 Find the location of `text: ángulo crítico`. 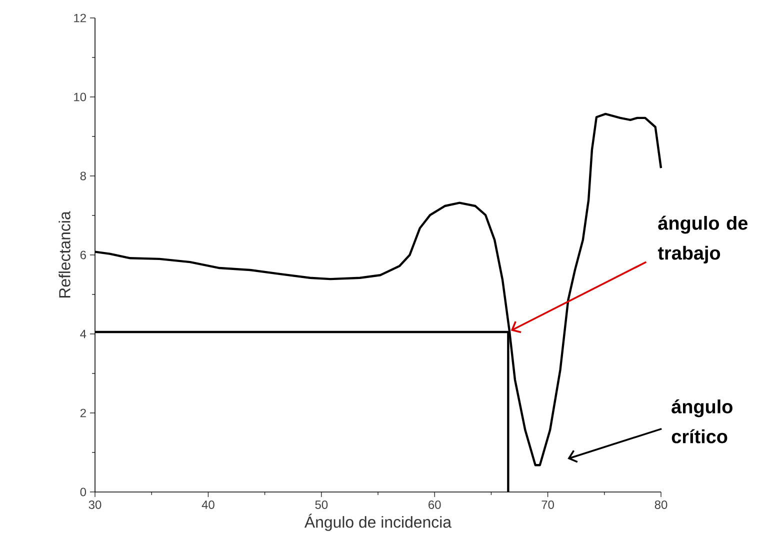

text: ángulo crítico is located at coordinates (702, 421).